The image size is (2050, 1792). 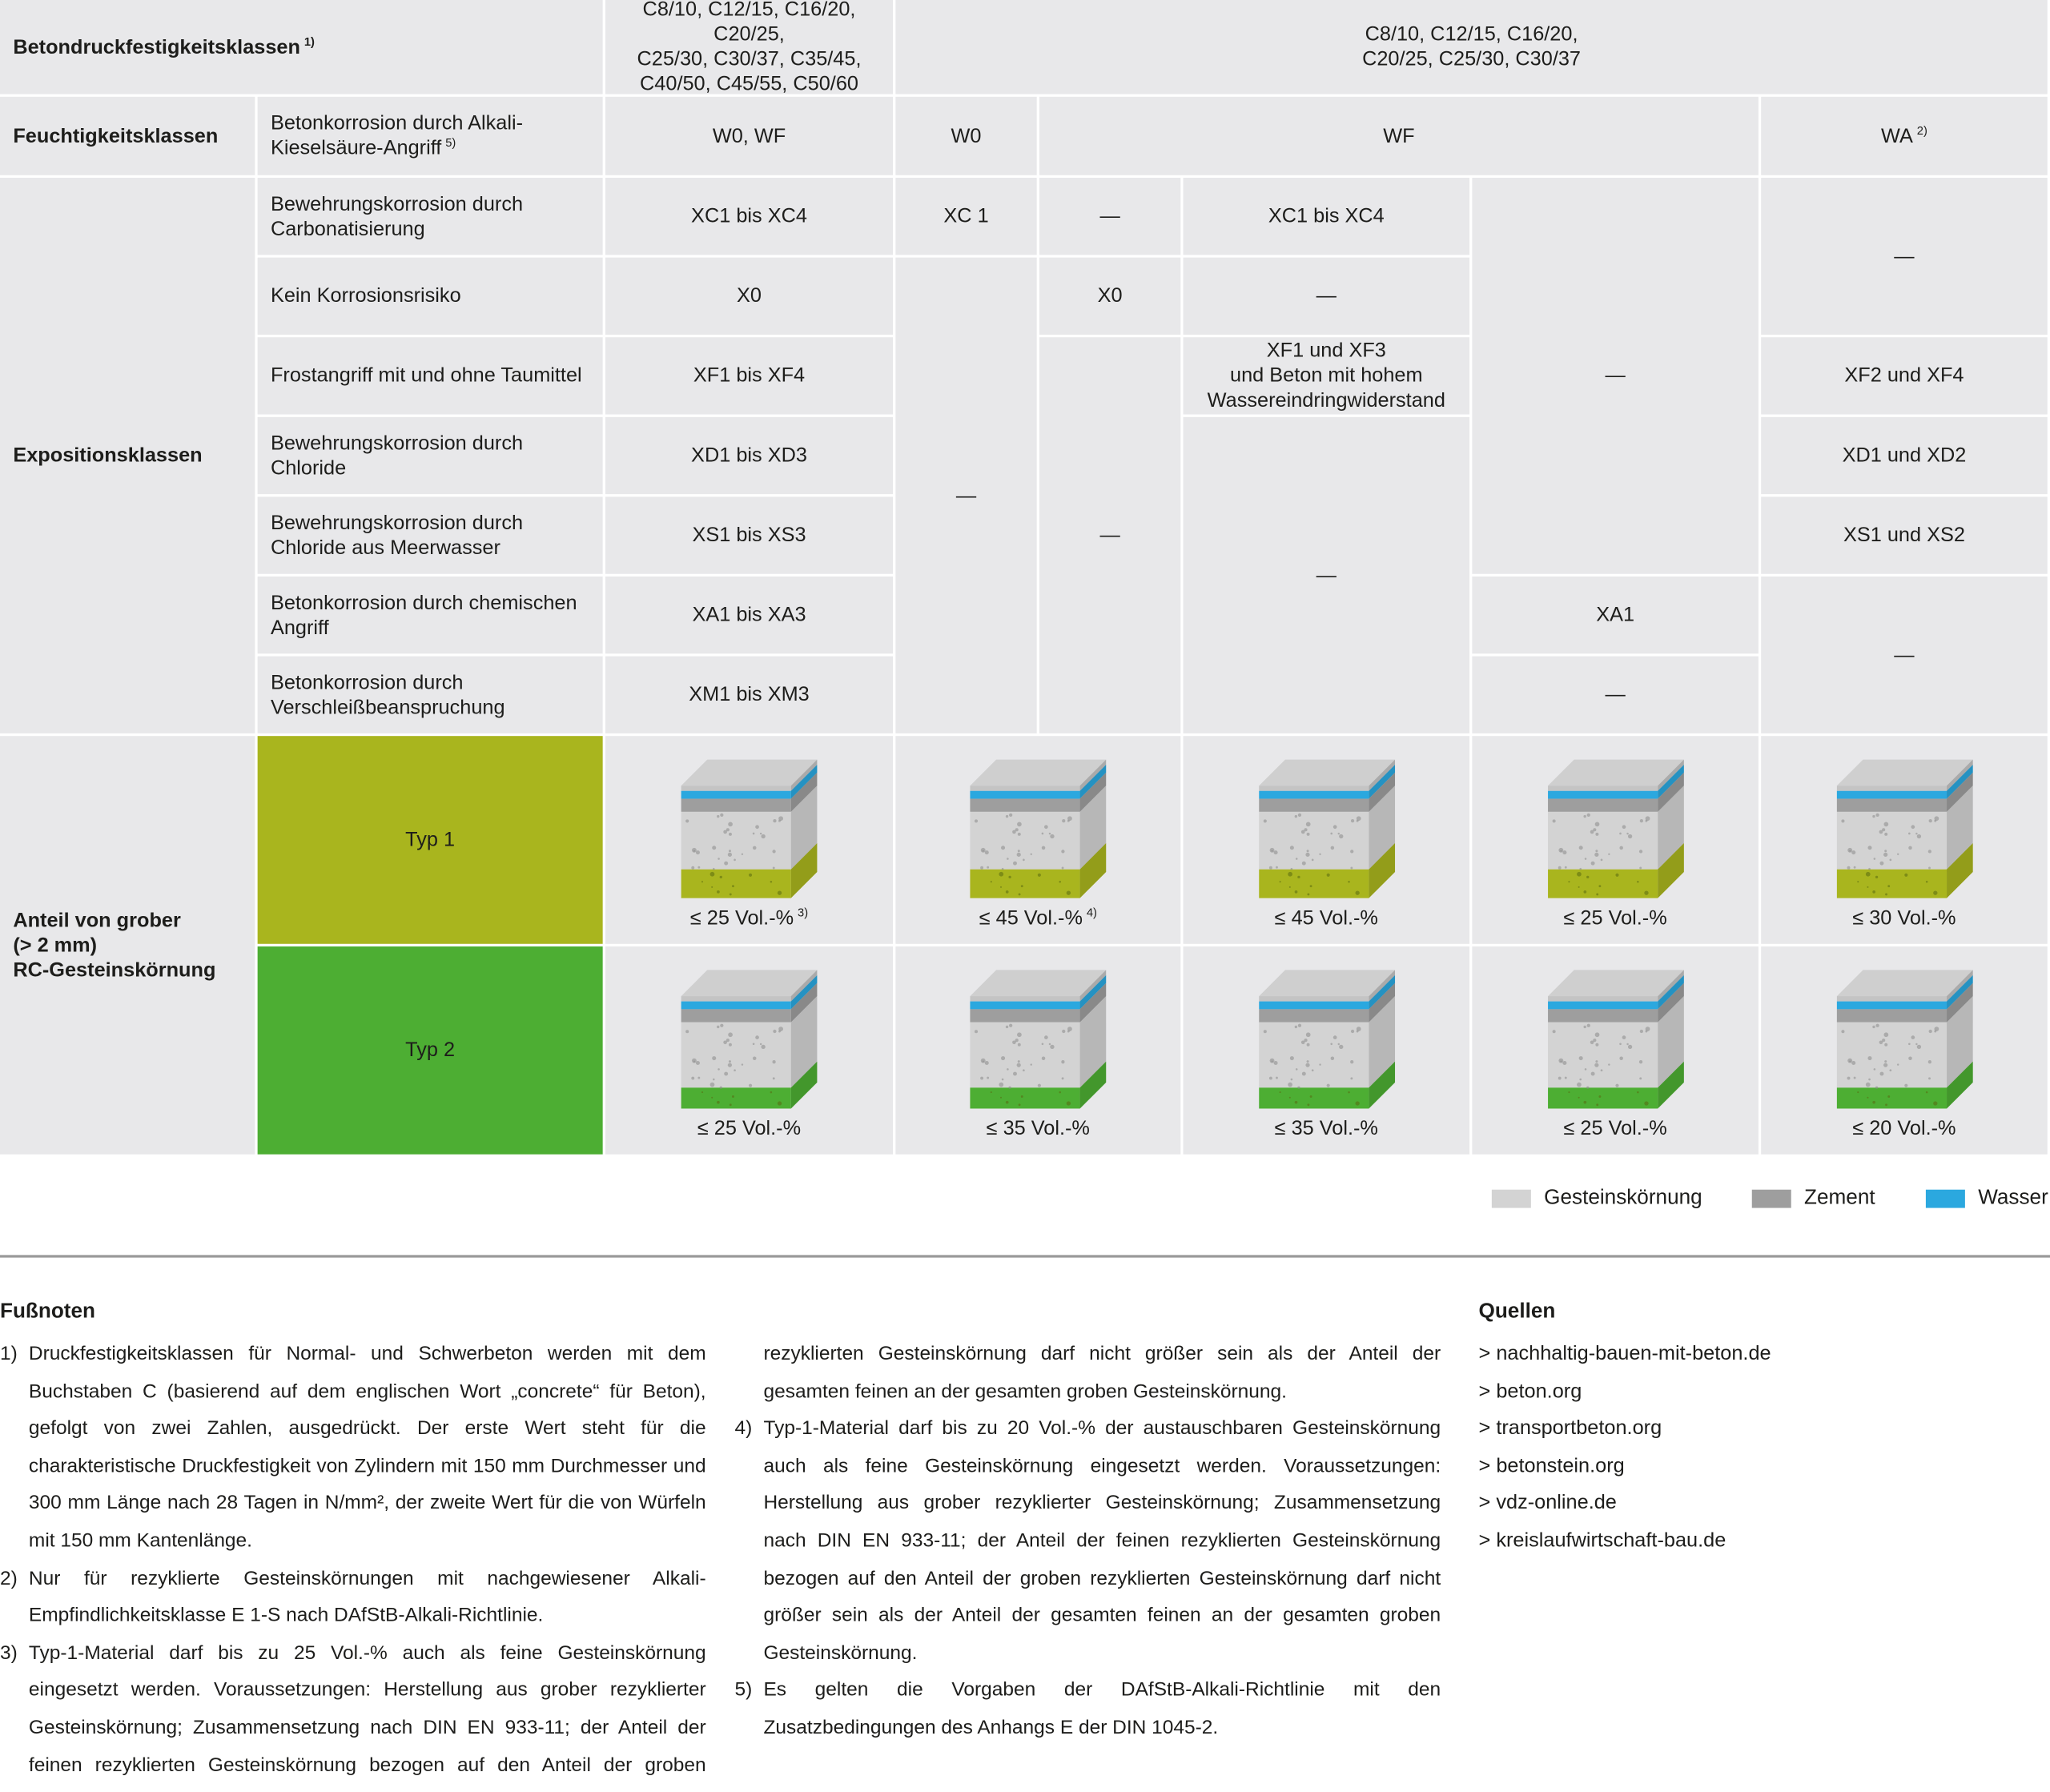 I want to click on table-cell: Frostangriff mit und ohne Taumittel, so click(x=430, y=376).